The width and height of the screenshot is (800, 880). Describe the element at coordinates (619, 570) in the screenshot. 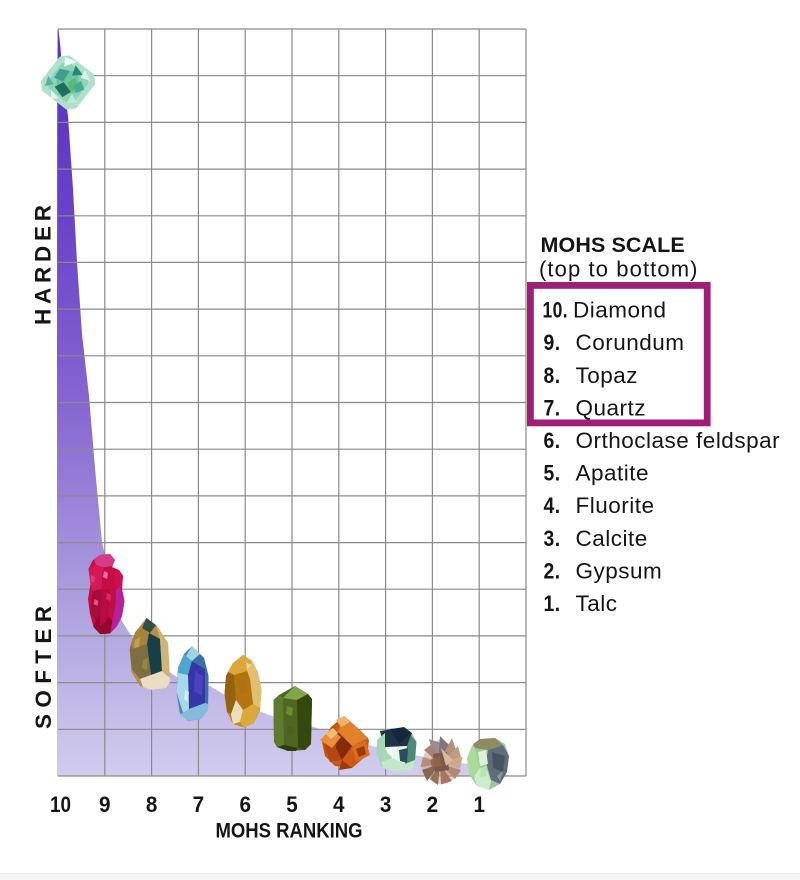

I see `svg-text: Gypsum` at that location.